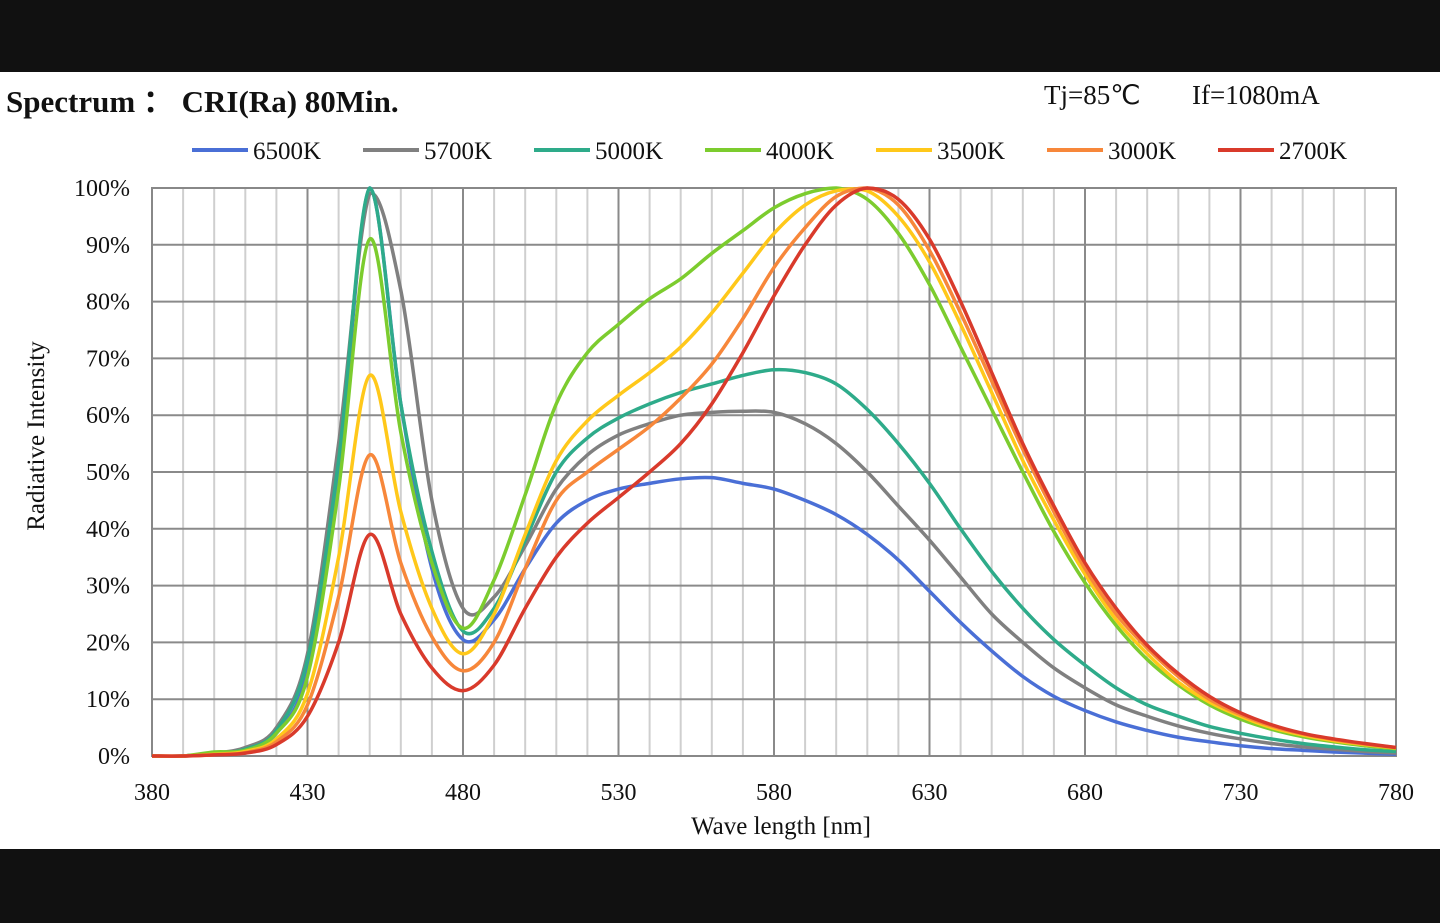 The width and height of the screenshot is (1440, 923). I want to click on y-tick-label: 80%, so click(108, 303).